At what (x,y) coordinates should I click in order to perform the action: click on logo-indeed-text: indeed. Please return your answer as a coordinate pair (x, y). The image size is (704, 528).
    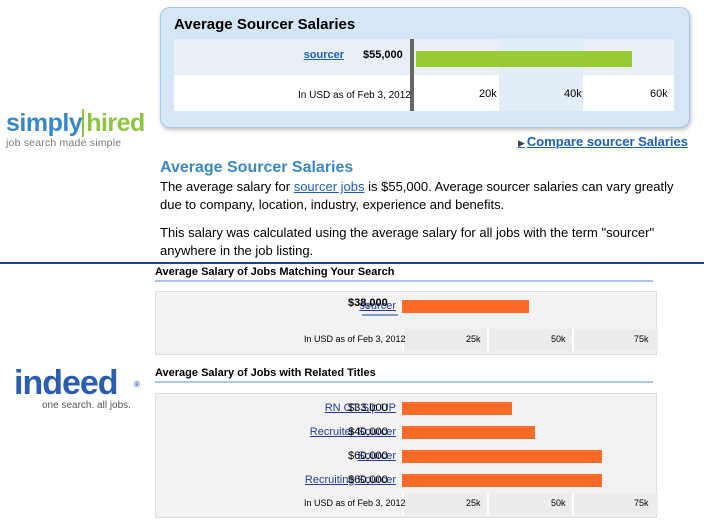
    Looking at the image, I should click on (66, 383).